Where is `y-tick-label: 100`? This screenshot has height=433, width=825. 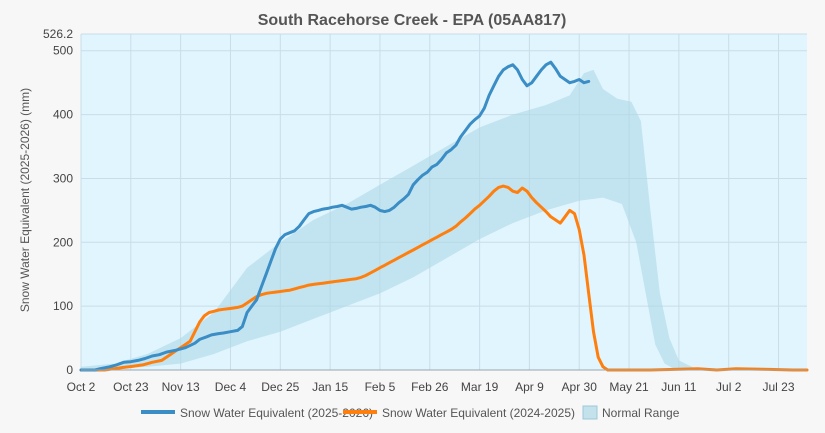 y-tick-label: 100 is located at coordinates (63, 306).